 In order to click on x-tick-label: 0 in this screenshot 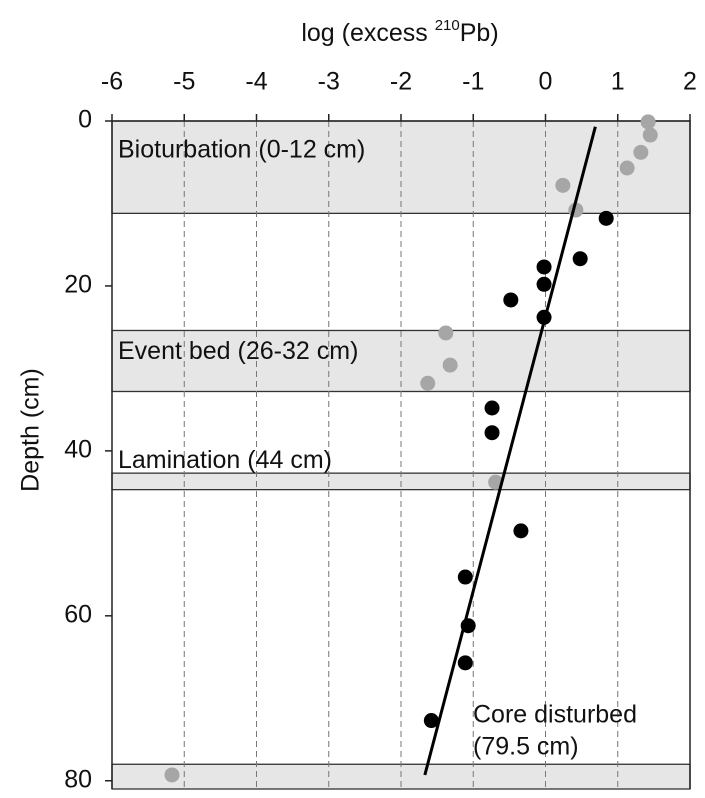, I will do `click(546, 82)`.